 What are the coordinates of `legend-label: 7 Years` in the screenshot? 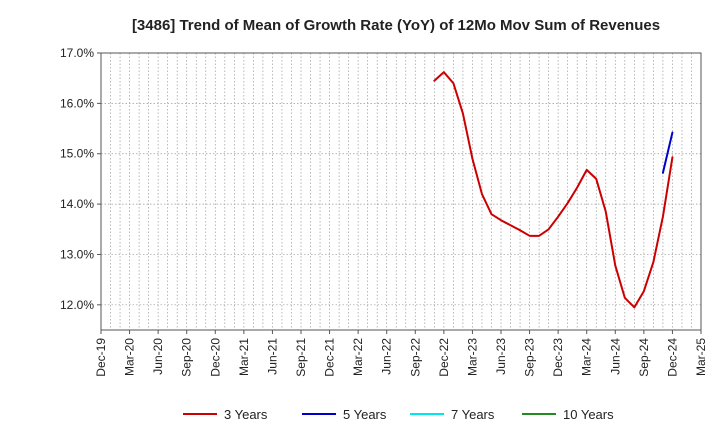 It's located at (473, 414).